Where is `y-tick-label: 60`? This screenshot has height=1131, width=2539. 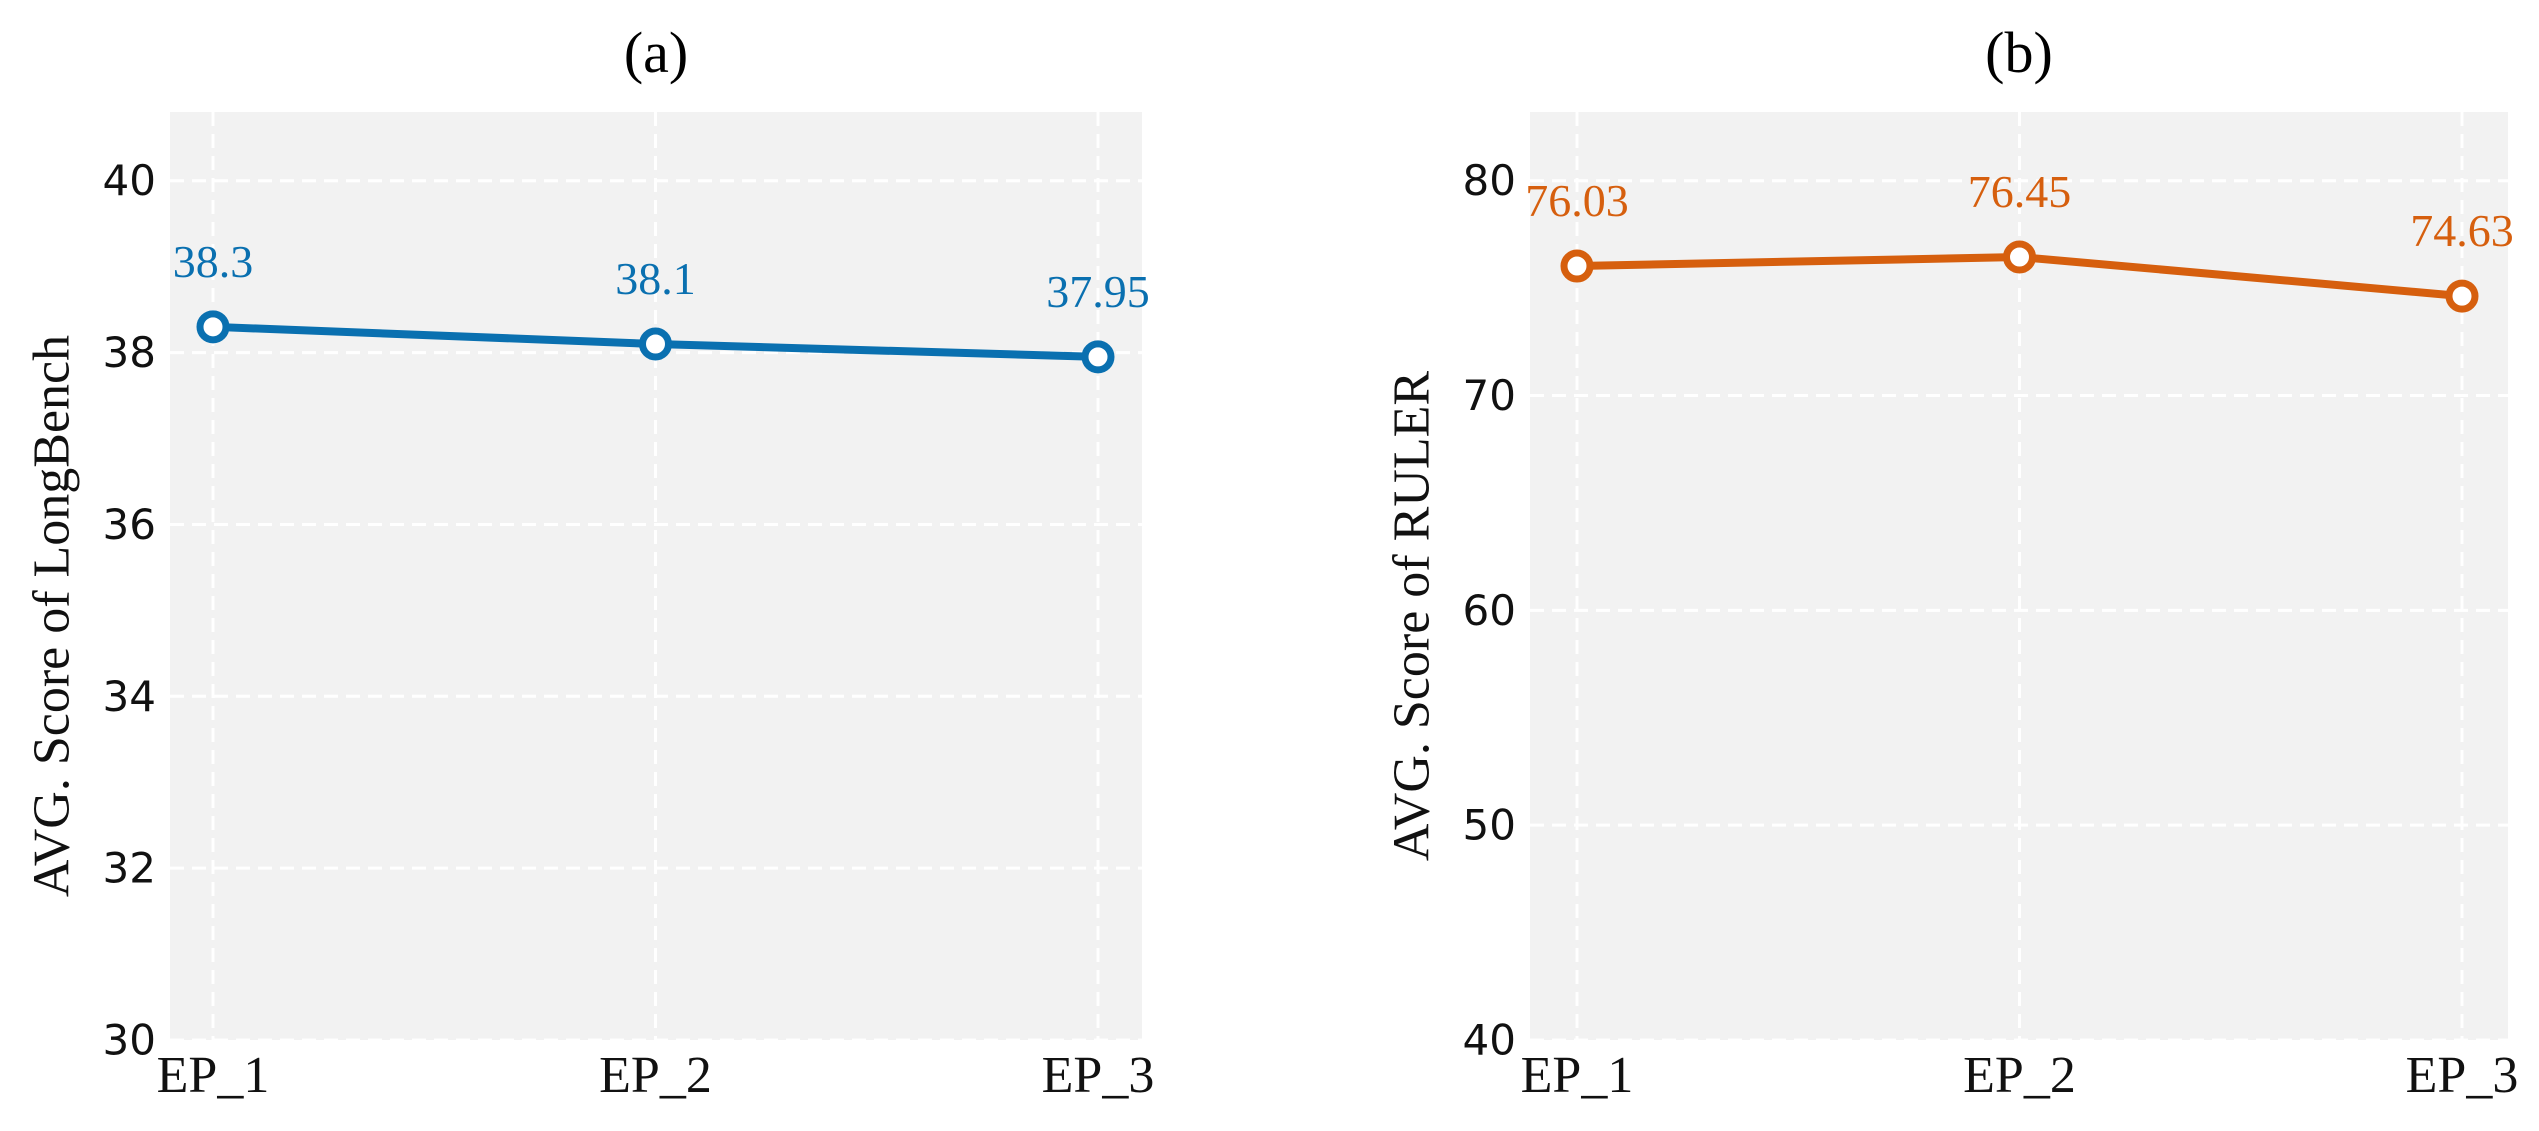 y-tick-label: 60 is located at coordinates (1489, 610).